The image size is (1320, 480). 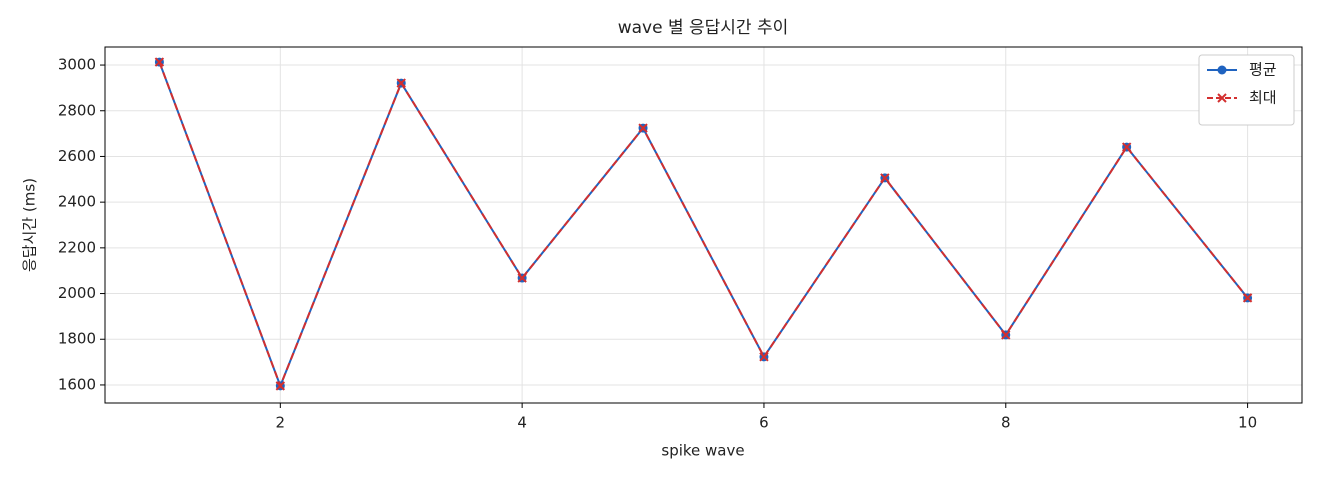 I want to click on y-tick-label: 2200, so click(x=77, y=247).